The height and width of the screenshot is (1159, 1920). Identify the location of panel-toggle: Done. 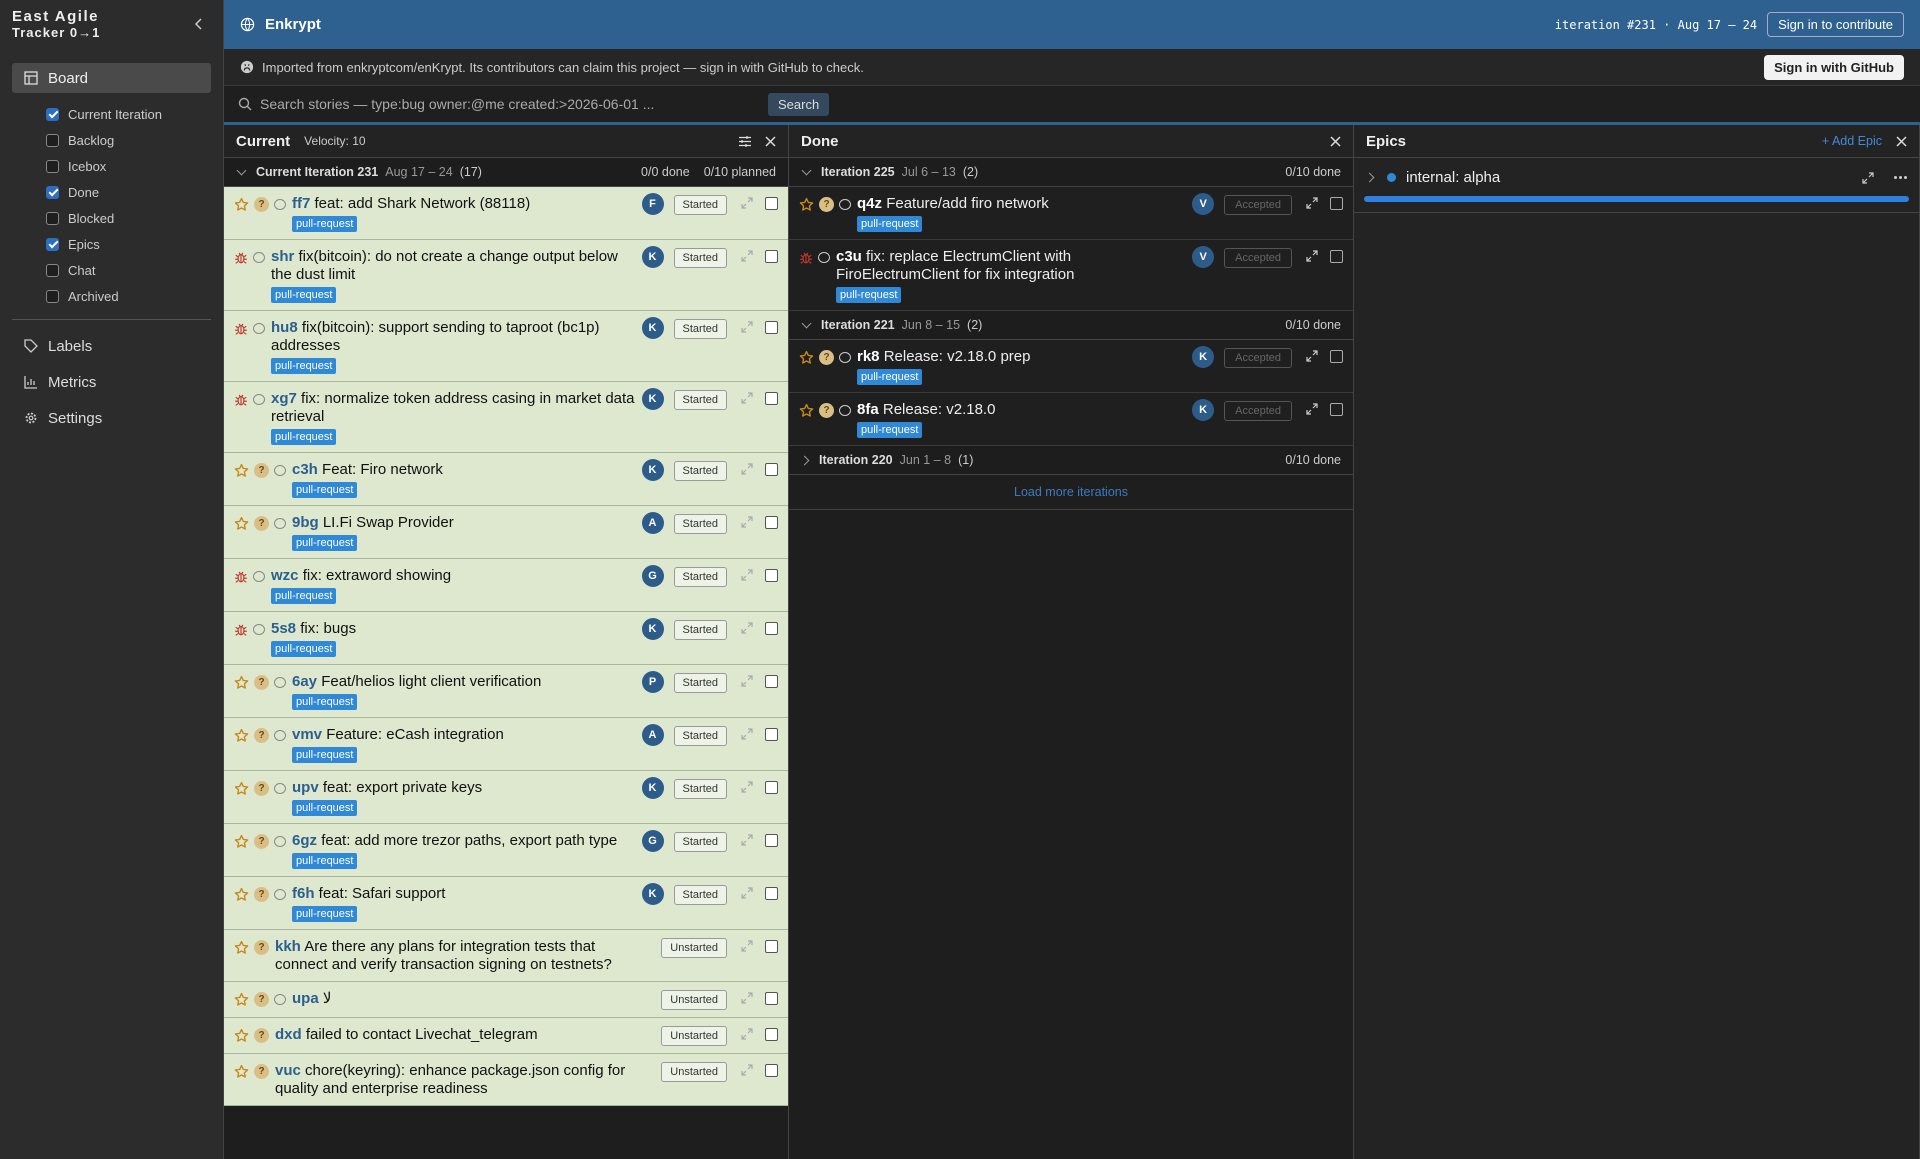
(111, 192).